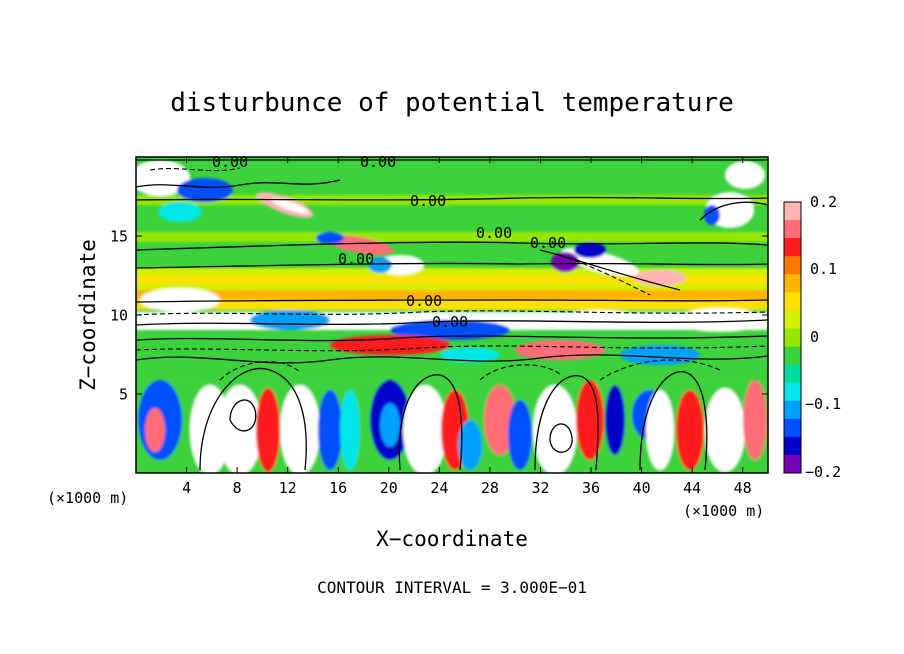 Image resolution: width=904 pixels, height=654 pixels. I want to click on x-tick-label: 40, so click(642, 488).